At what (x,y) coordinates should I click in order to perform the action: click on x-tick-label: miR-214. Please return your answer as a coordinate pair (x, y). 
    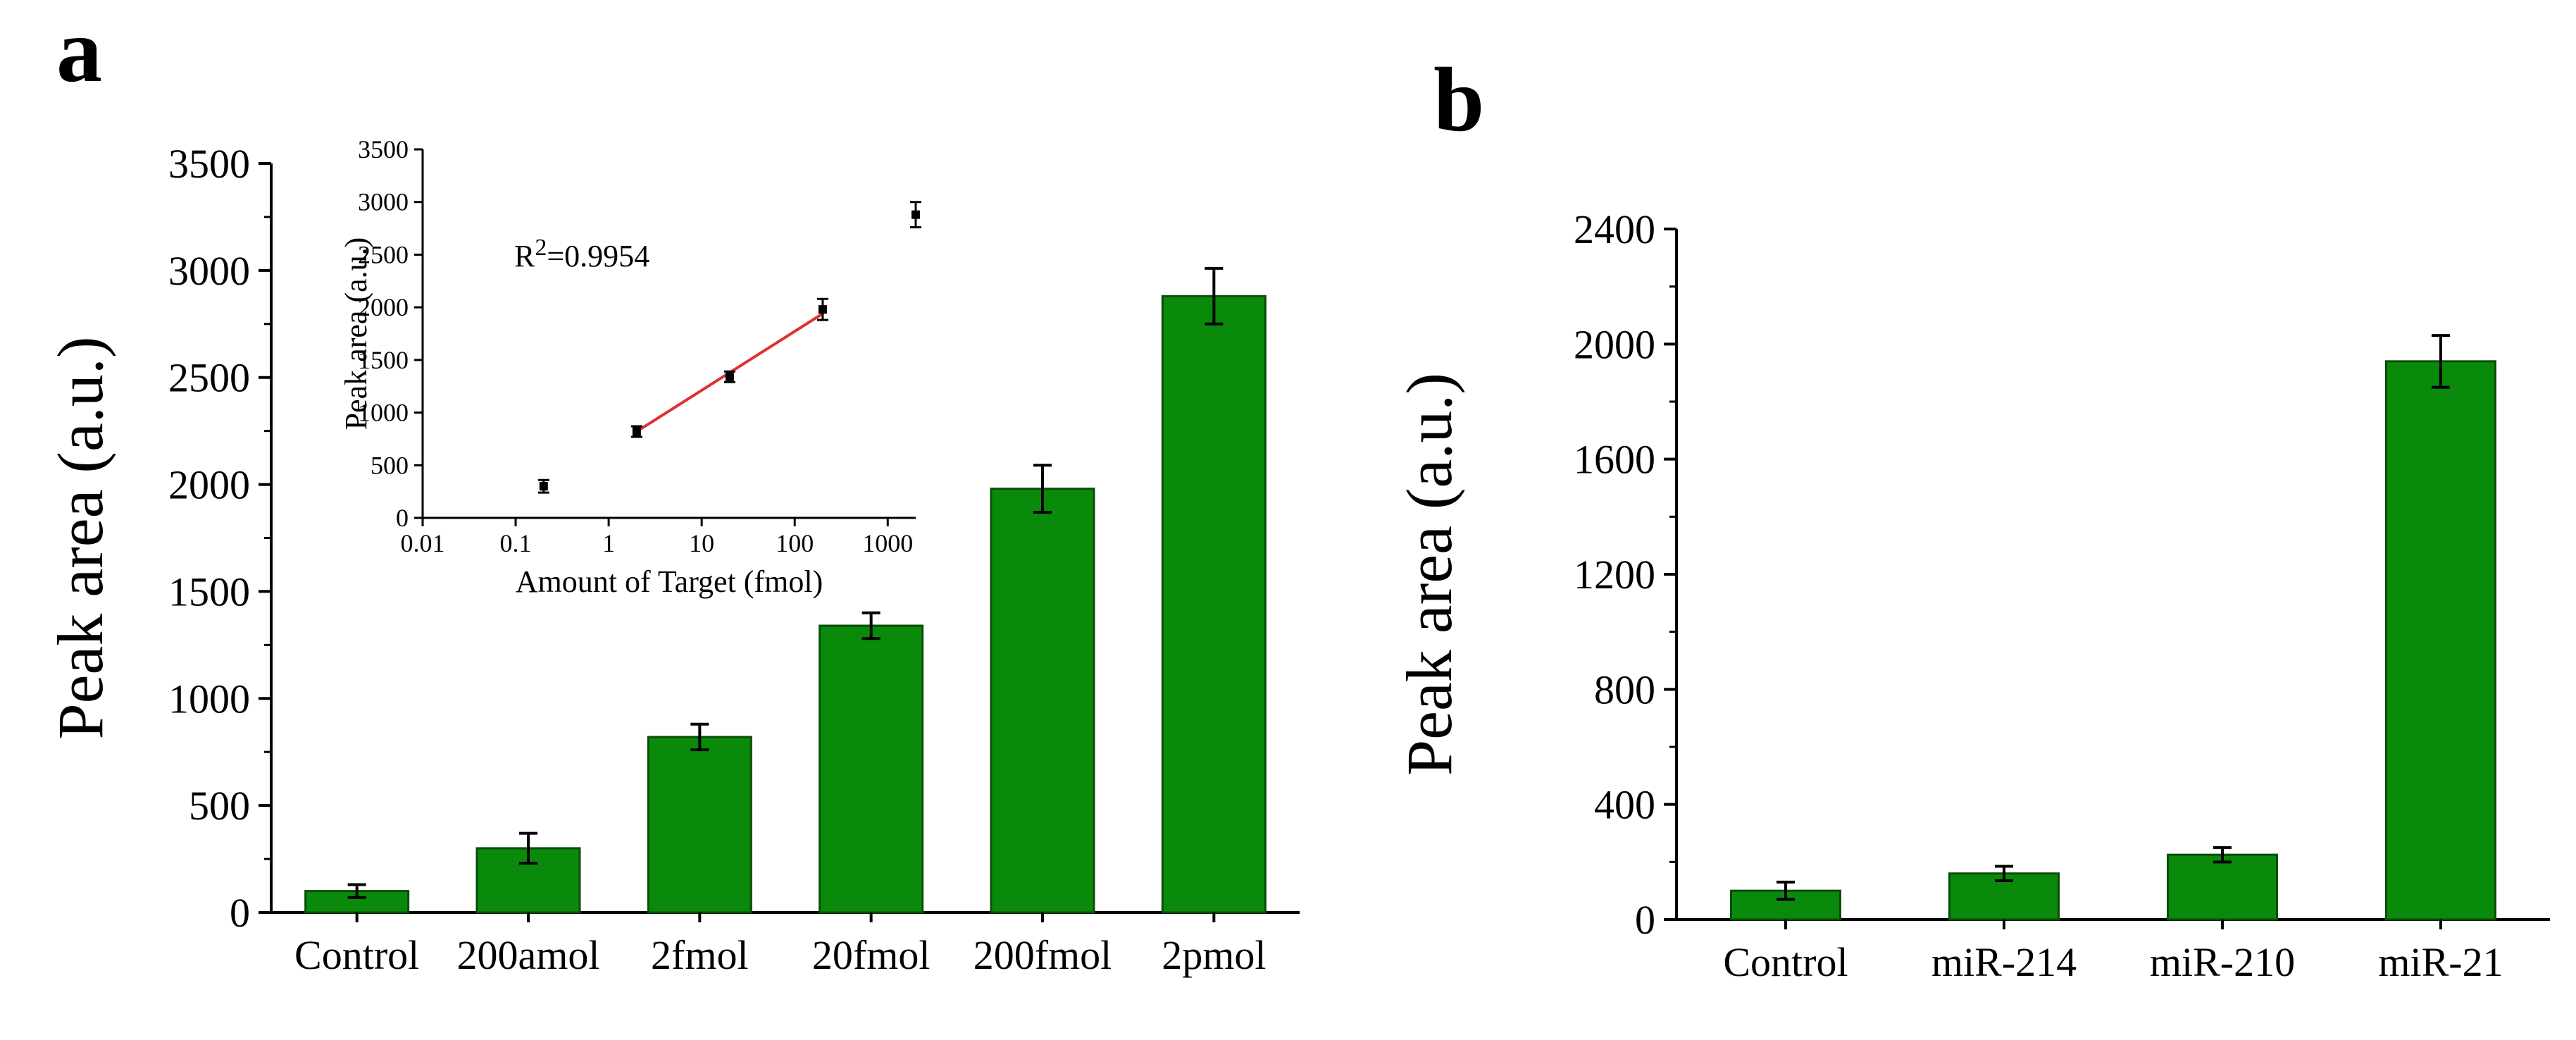
    Looking at the image, I should click on (2004, 962).